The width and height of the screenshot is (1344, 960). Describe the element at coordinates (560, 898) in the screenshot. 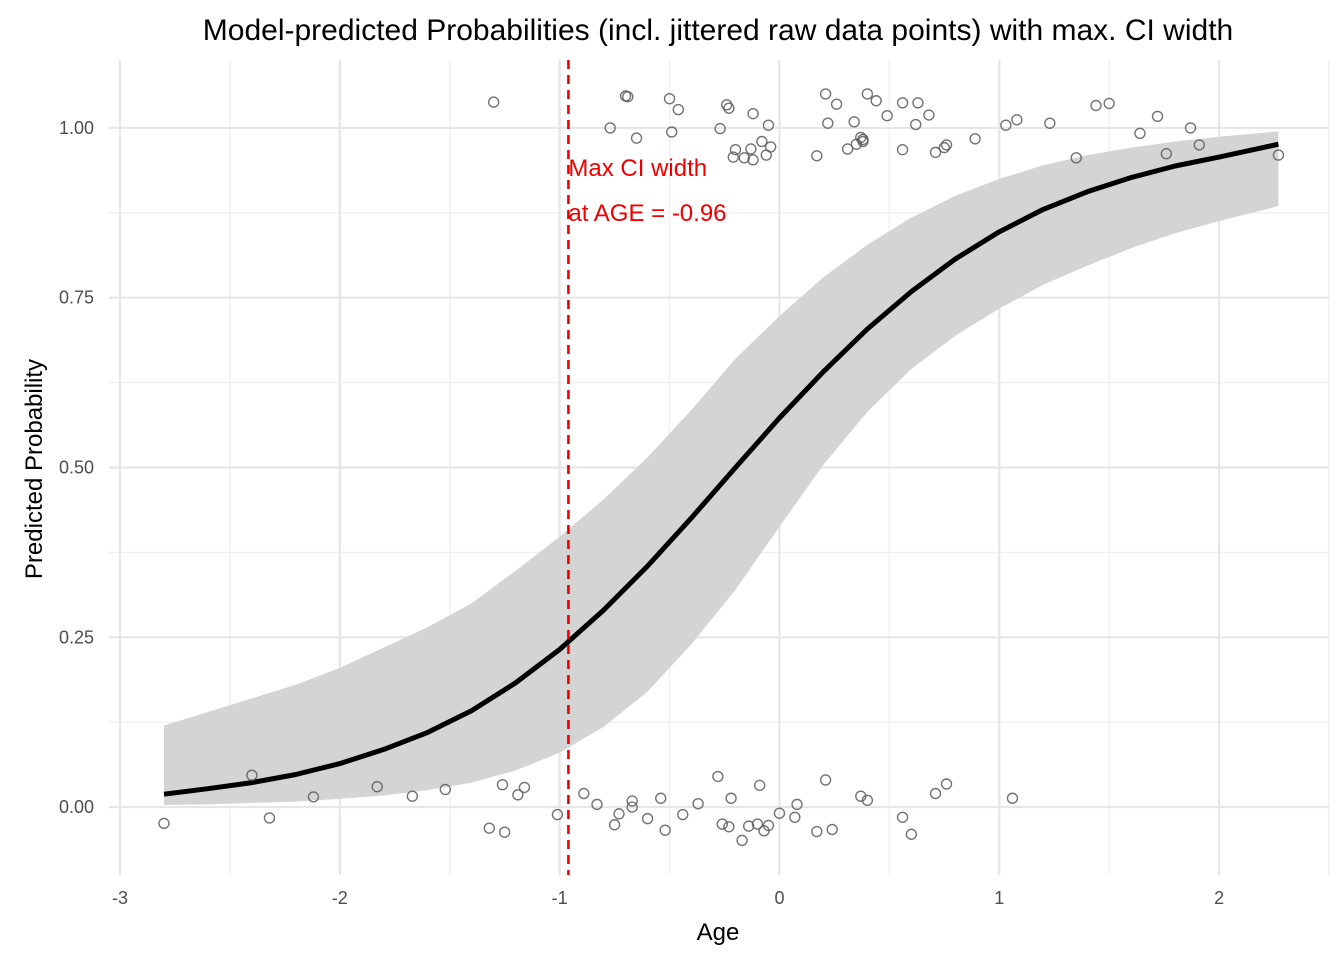

I see `x-tick-label: -1` at that location.